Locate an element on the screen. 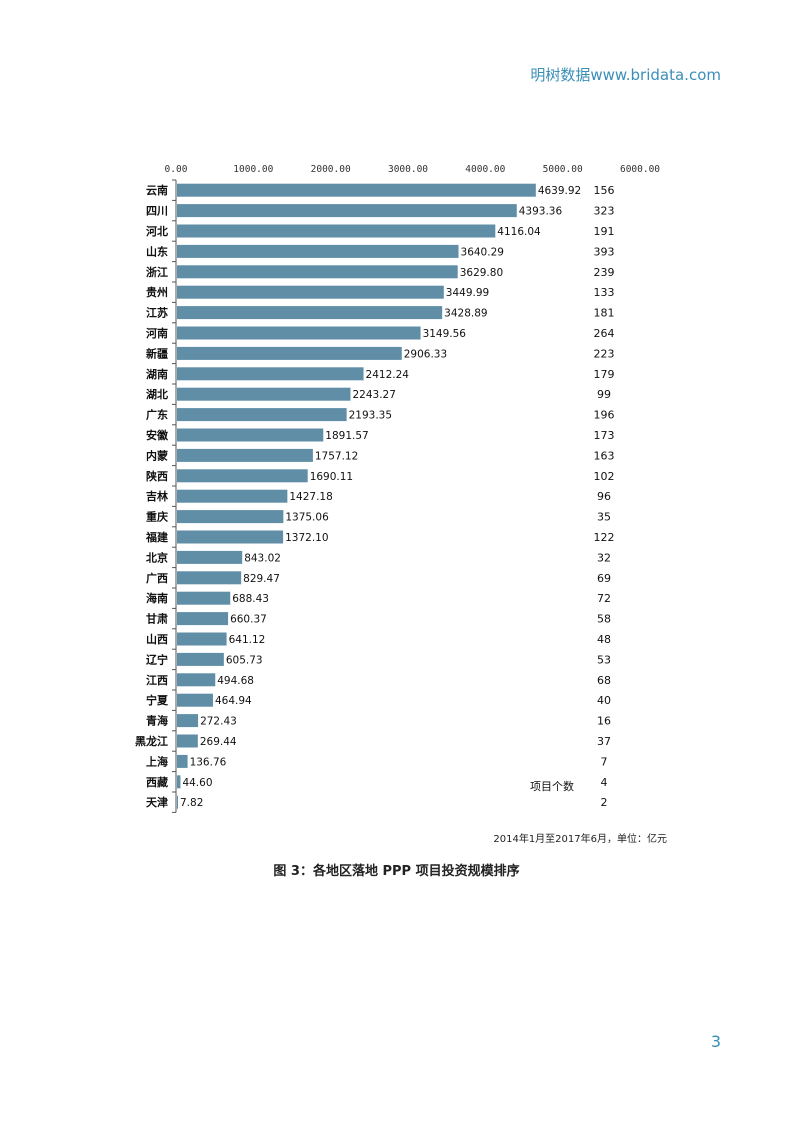 This screenshot has height=1122, width=793. value-label: 2243.27 is located at coordinates (373, 395).